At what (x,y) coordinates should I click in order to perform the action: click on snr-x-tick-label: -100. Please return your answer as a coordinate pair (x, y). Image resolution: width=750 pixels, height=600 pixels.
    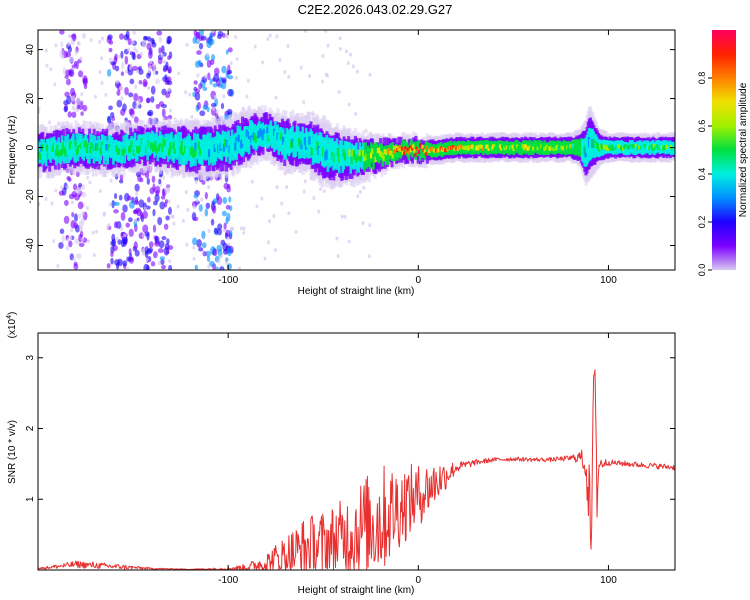
    Looking at the image, I should click on (228, 580).